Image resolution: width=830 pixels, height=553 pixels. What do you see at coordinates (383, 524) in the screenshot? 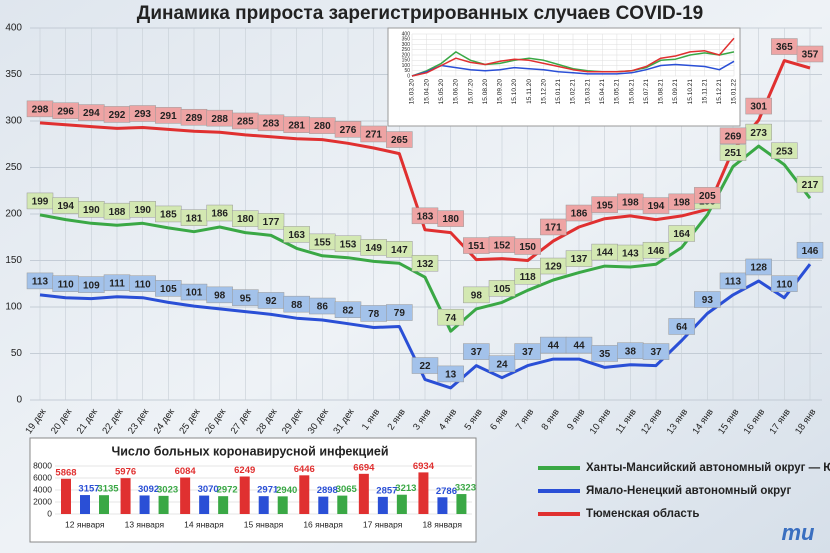
I see `x-tick-label: 17 января` at bounding box center [383, 524].